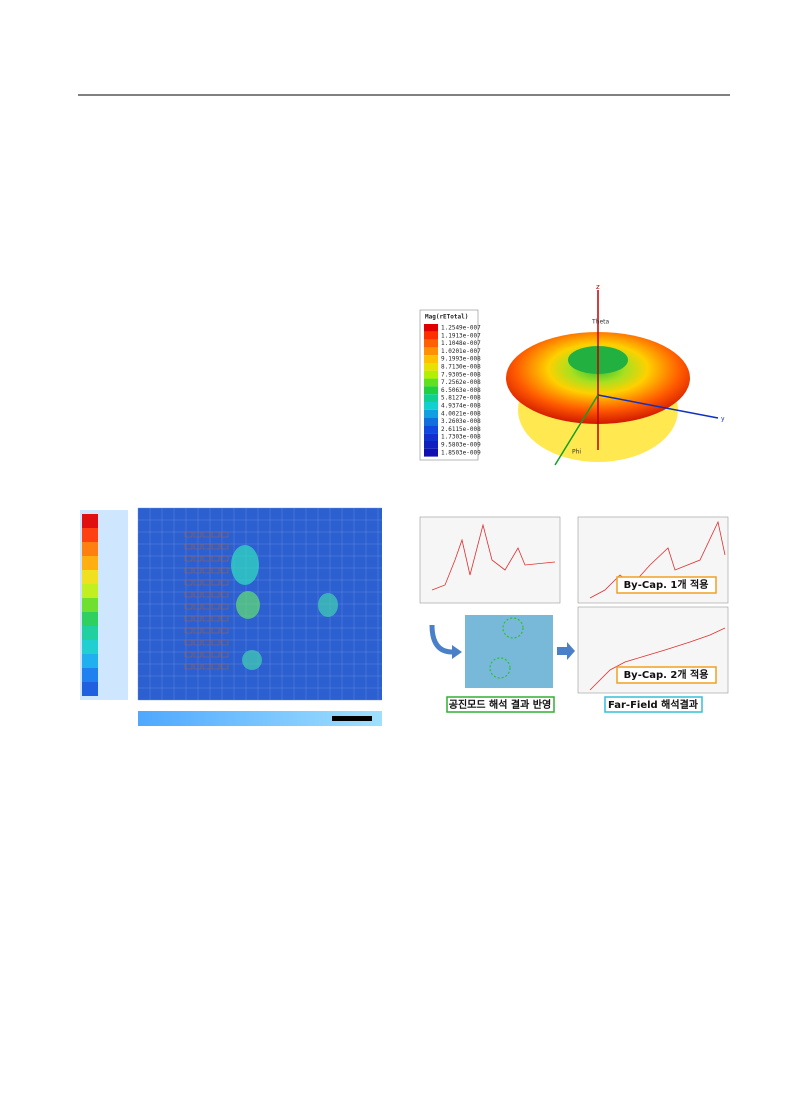  What do you see at coordinates (461, 390) in the screenshot?
I see `legend-value: 6.5063e-008` at bounding box center [461, 390].